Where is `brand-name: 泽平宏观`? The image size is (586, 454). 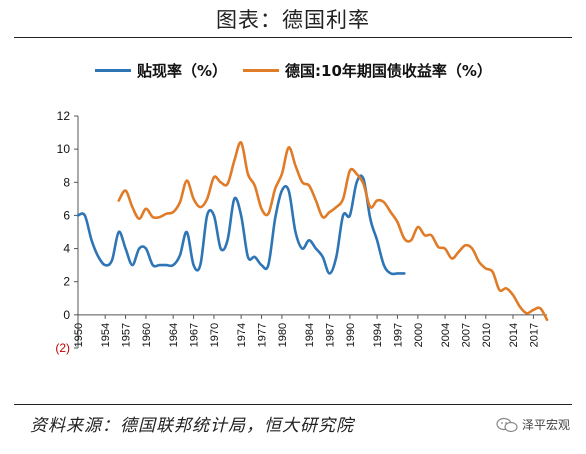
brand-name: 泽平宏观 is located at coordinates (545, 425).